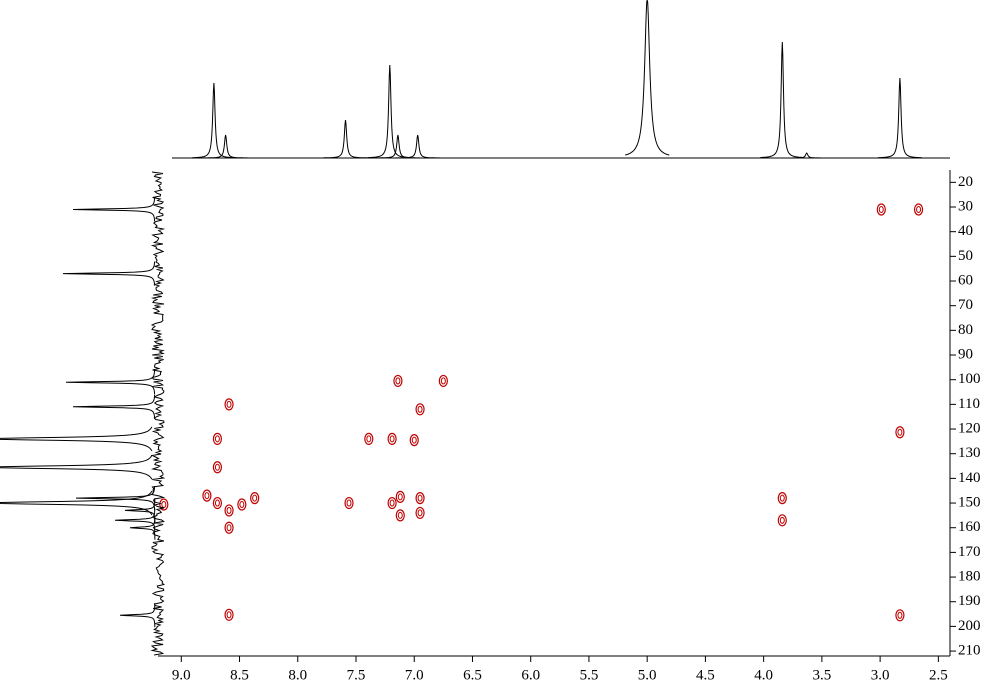 Image resolution: width=991 pixels, height=691 pixels. Describe the element at coordinates (589, 675) in the screenshot. I see `x-tick-label: 5.5` at that location.